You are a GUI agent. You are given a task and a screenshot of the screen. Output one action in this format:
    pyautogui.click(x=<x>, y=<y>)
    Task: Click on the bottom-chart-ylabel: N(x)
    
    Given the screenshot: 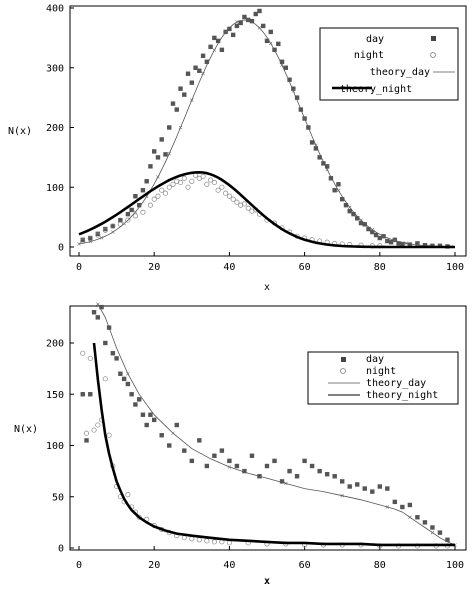 What is the action you would take?
    pyautogui.click(x=26, y=429)
    